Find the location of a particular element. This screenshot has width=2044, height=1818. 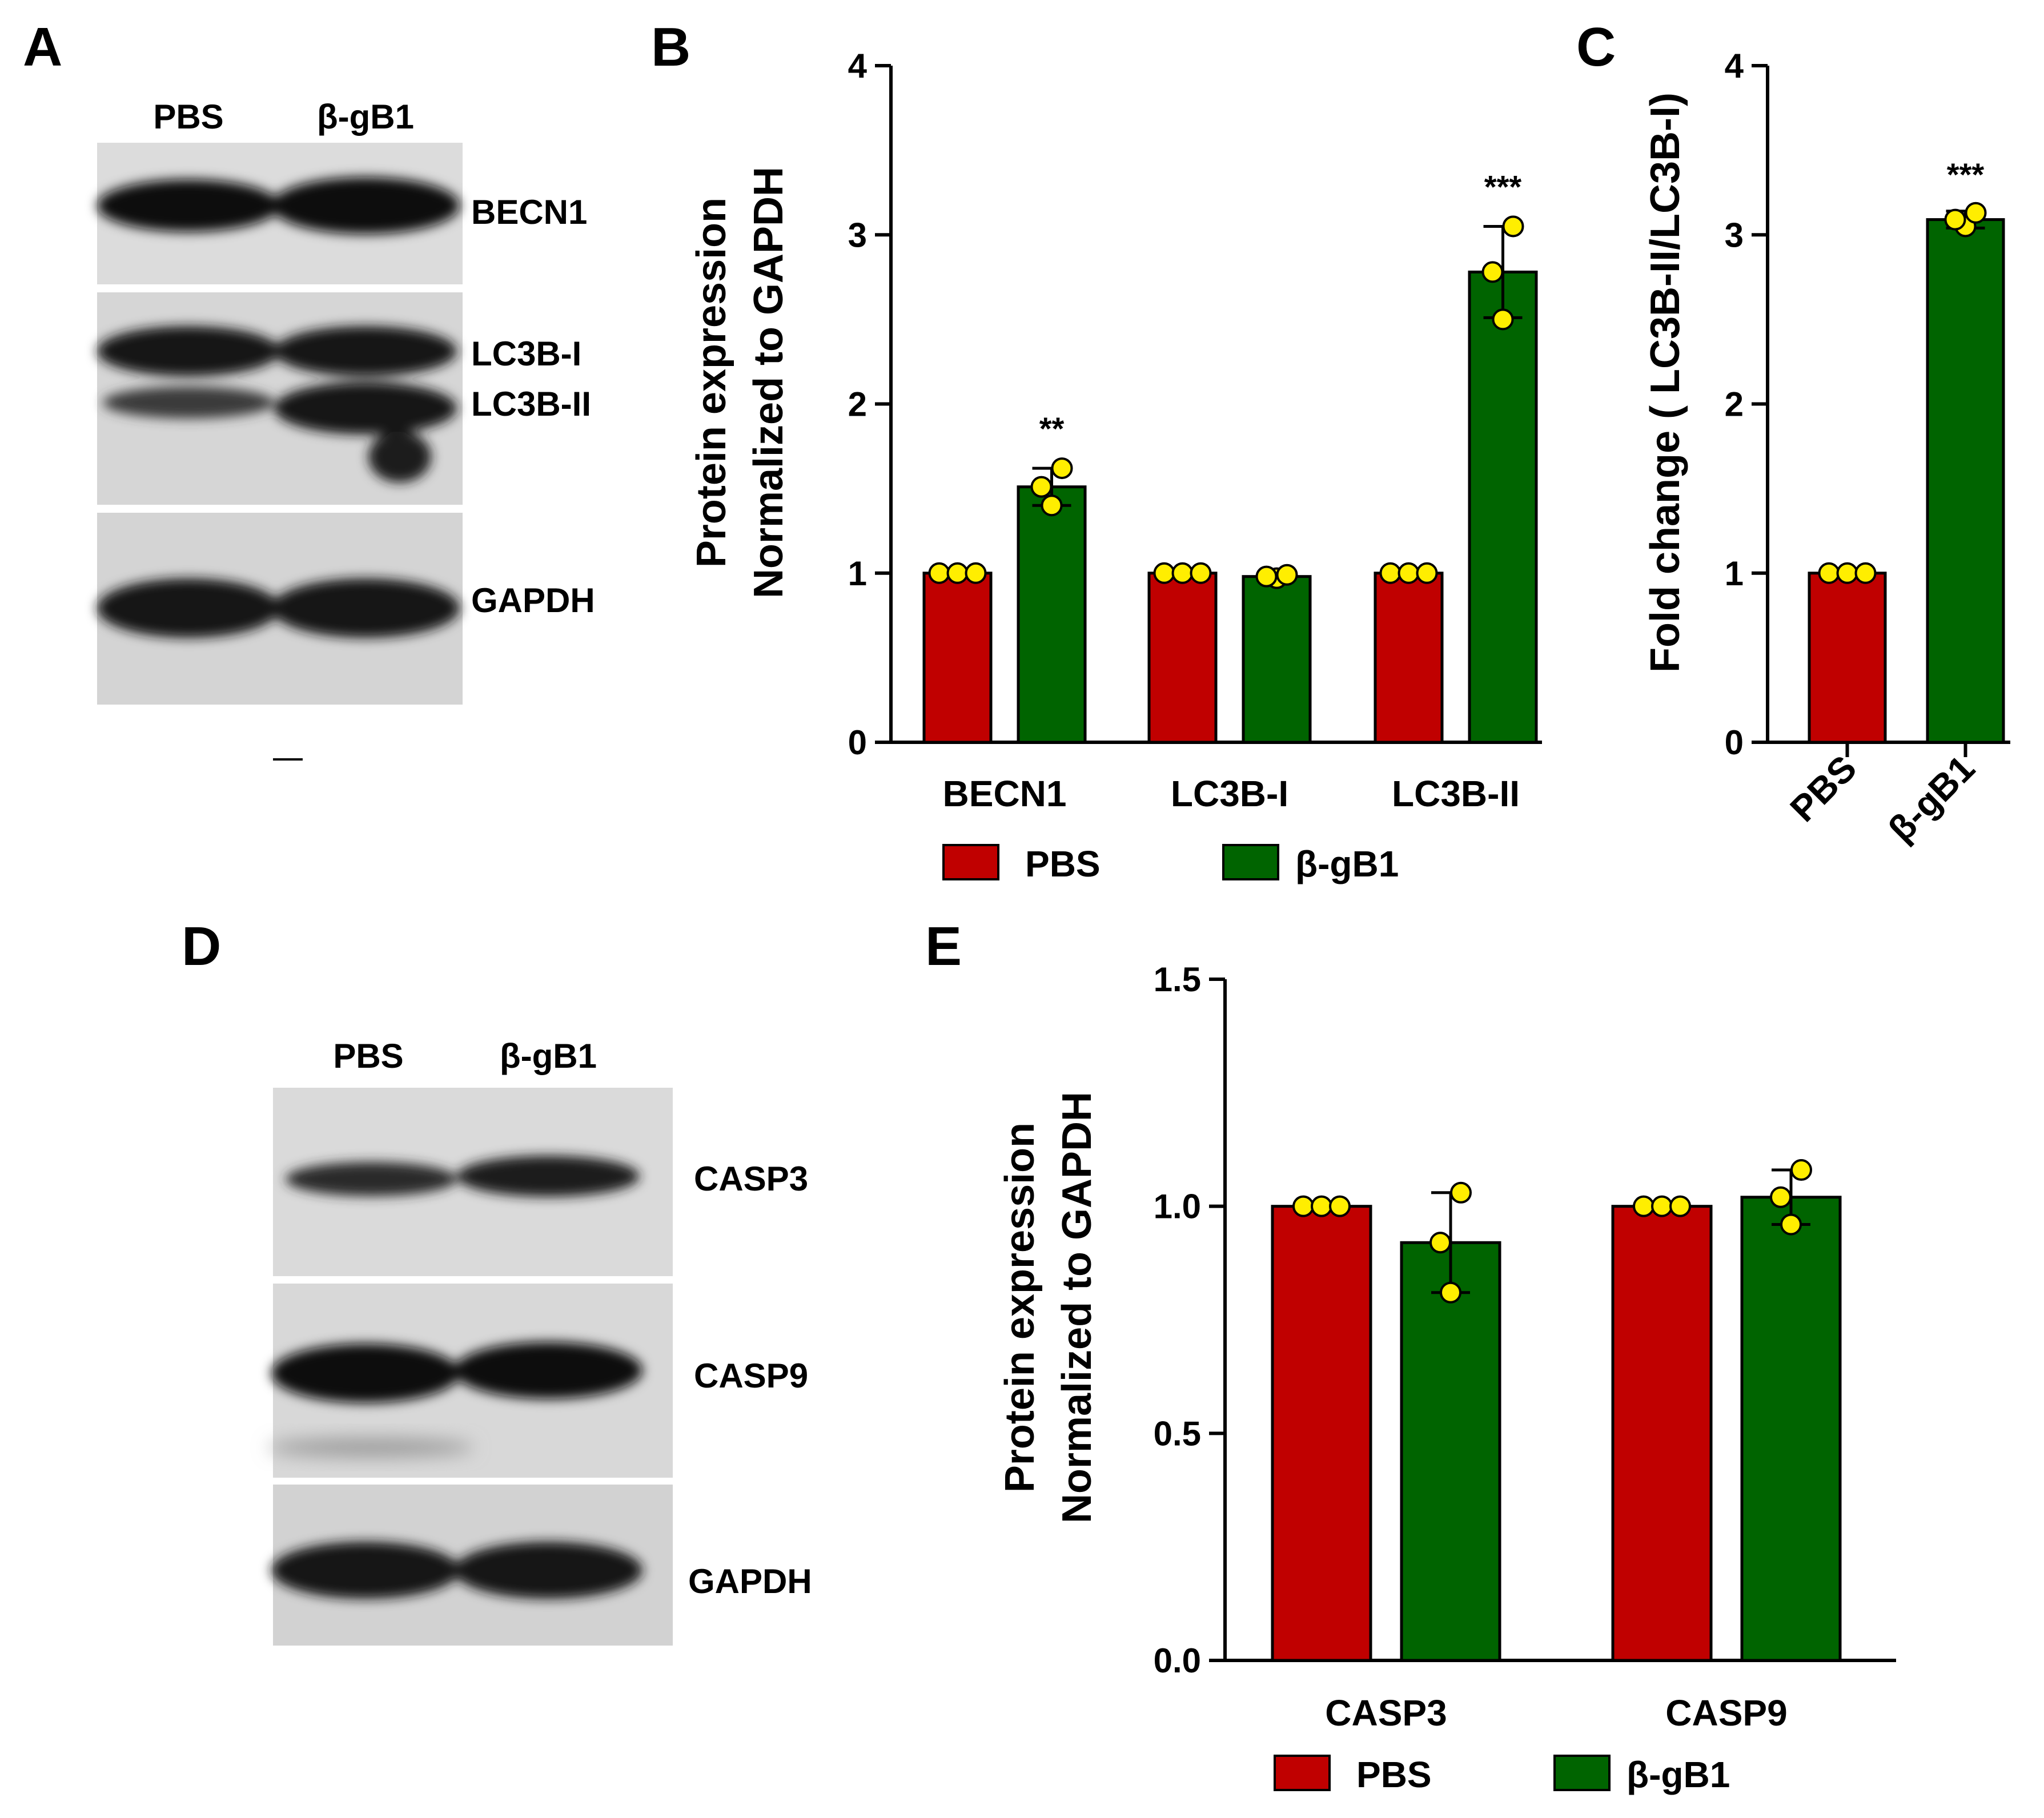

panel-b-y-tick-label: 0 is located at coordinates (857, 742).